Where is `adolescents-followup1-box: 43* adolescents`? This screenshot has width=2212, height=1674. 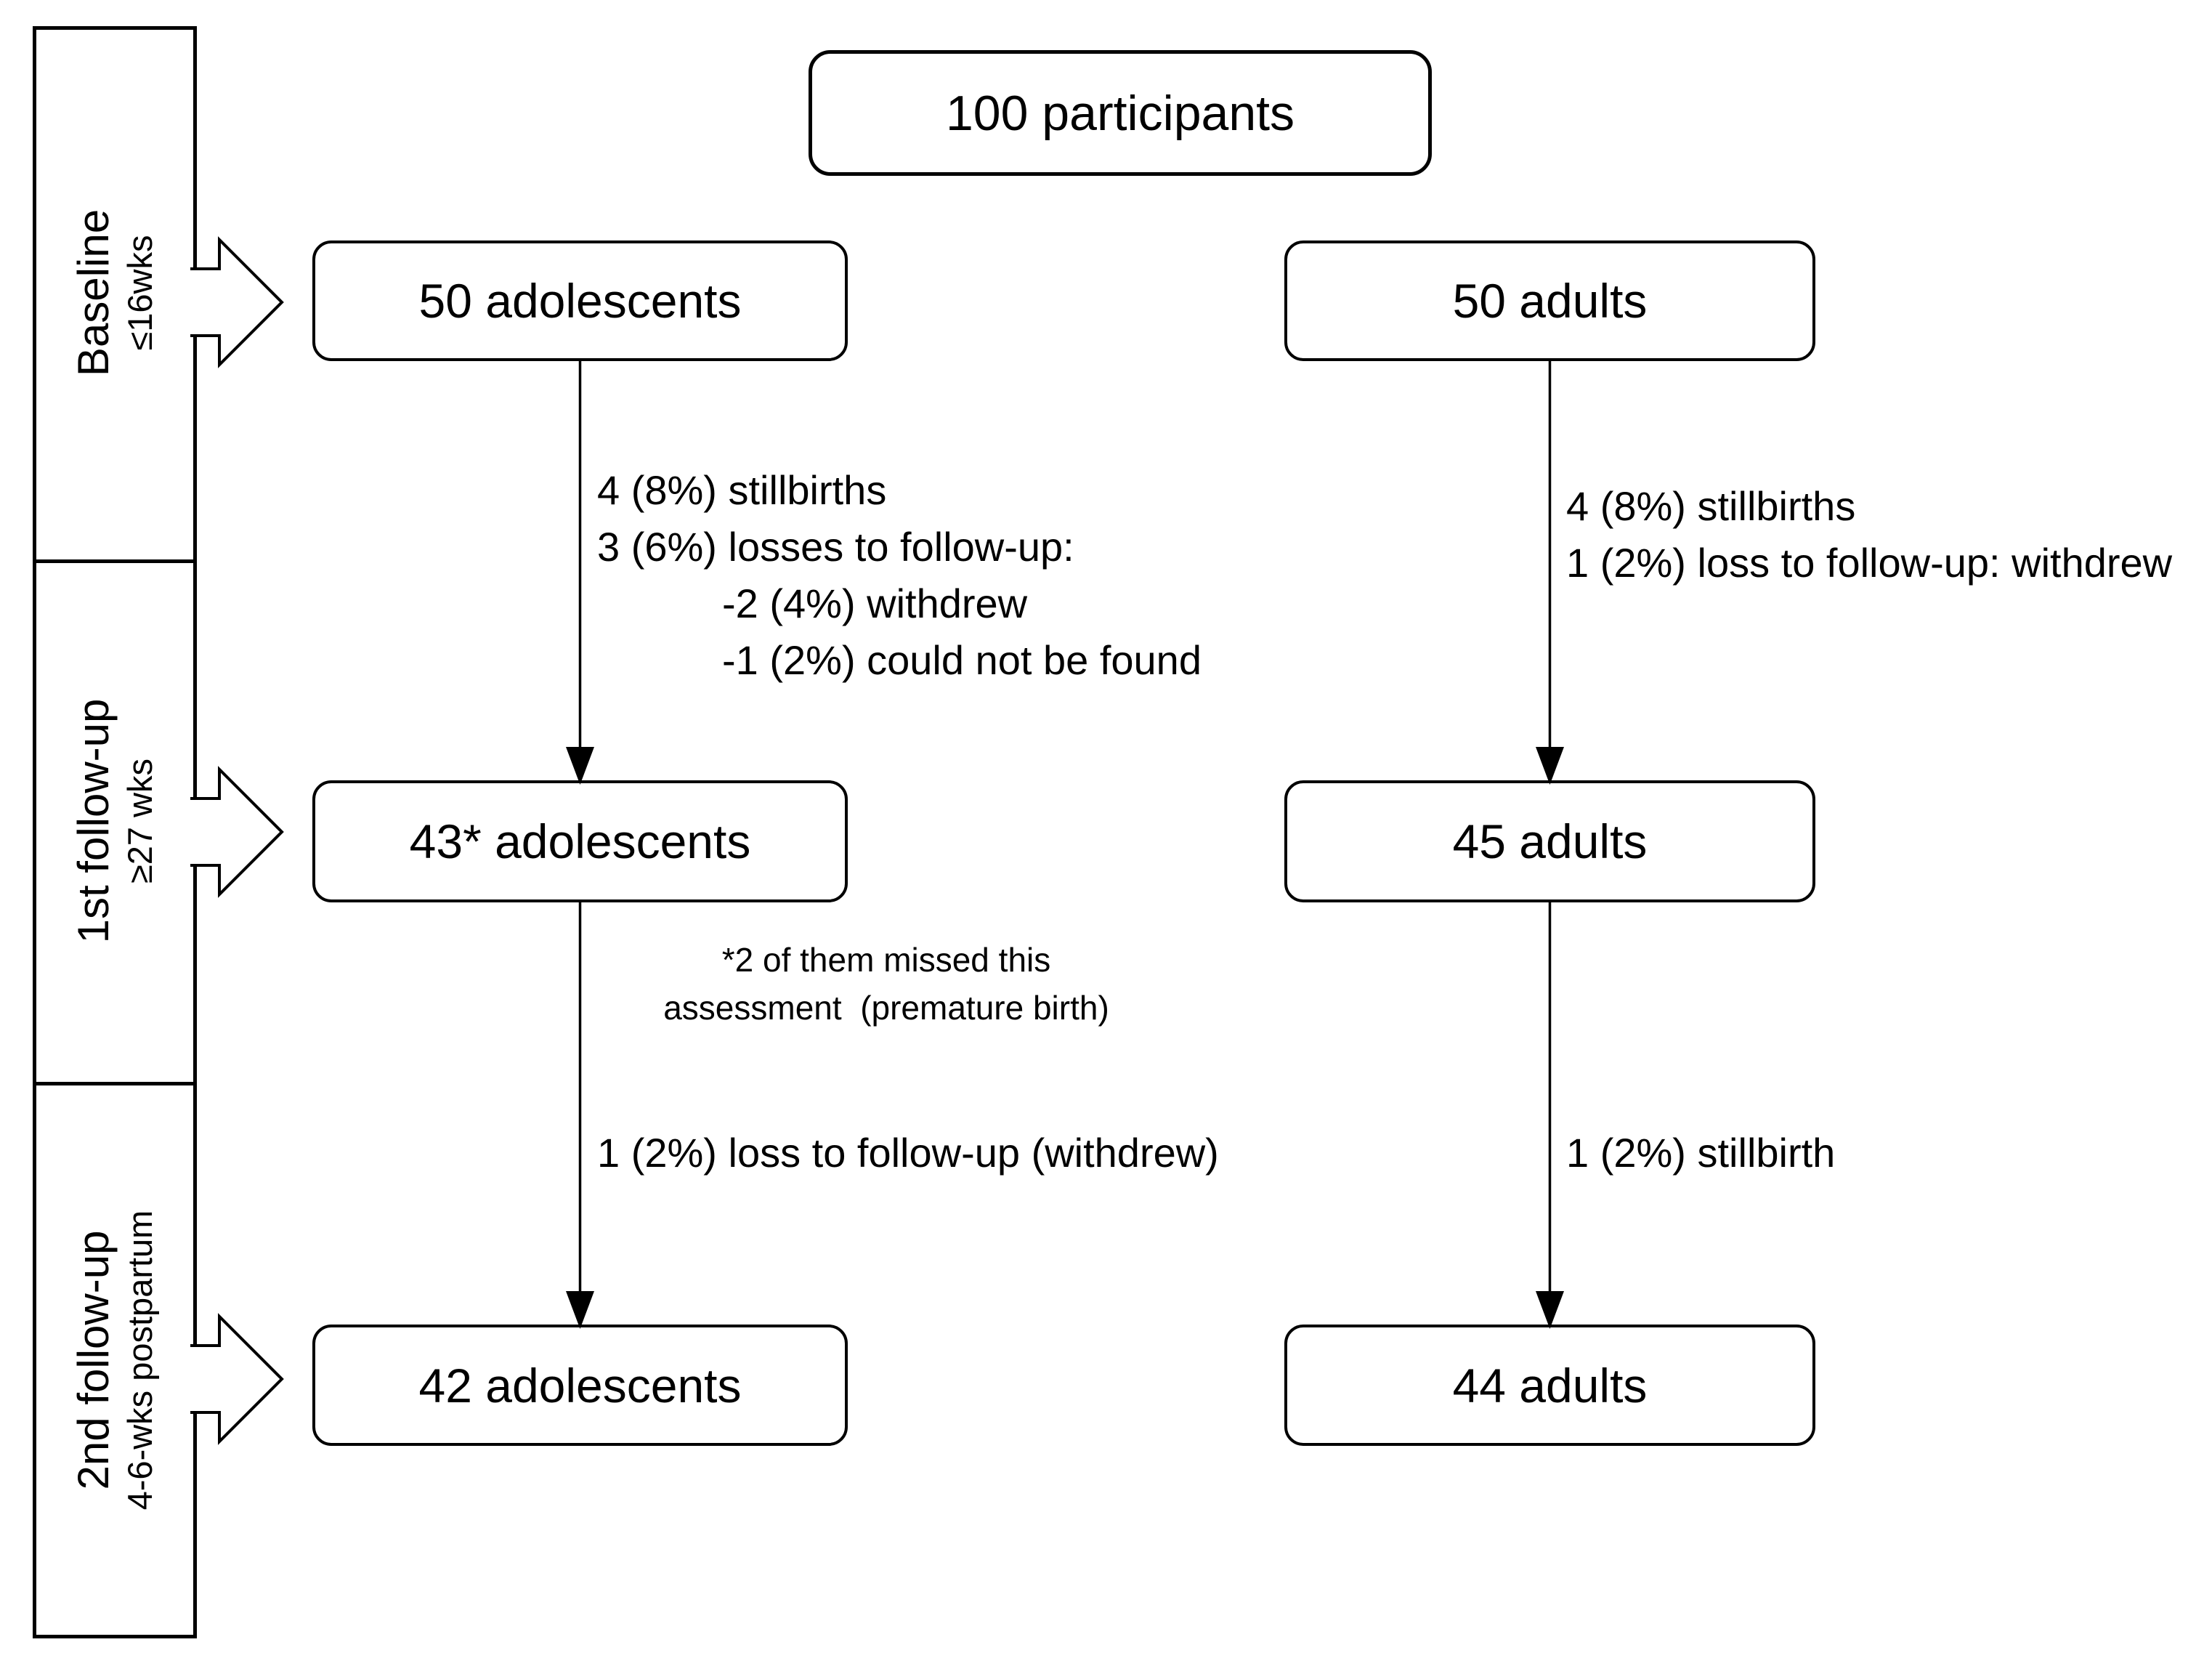
adolescents-followup1-box: 43* adolescents is located at coordinates (580, 841).